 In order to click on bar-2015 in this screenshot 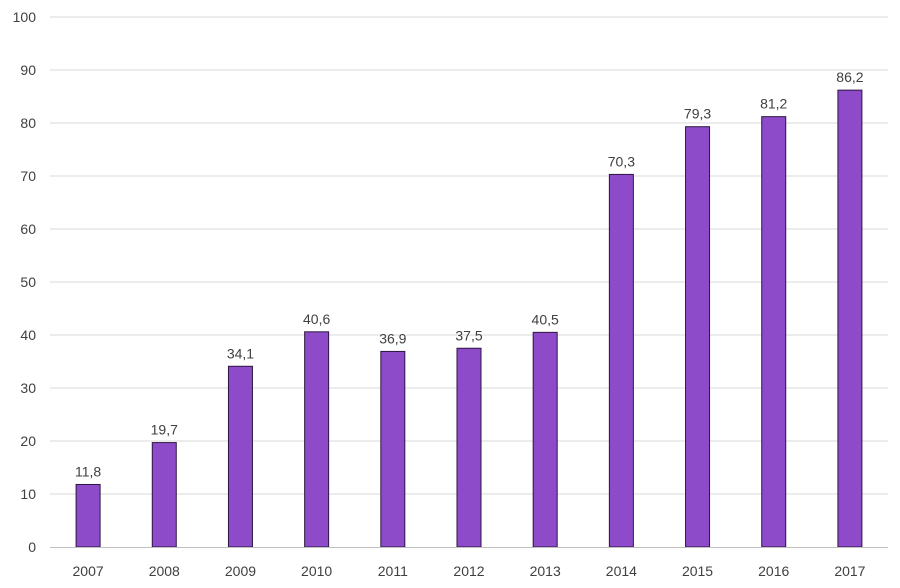, I will do `click(698, 337)`.